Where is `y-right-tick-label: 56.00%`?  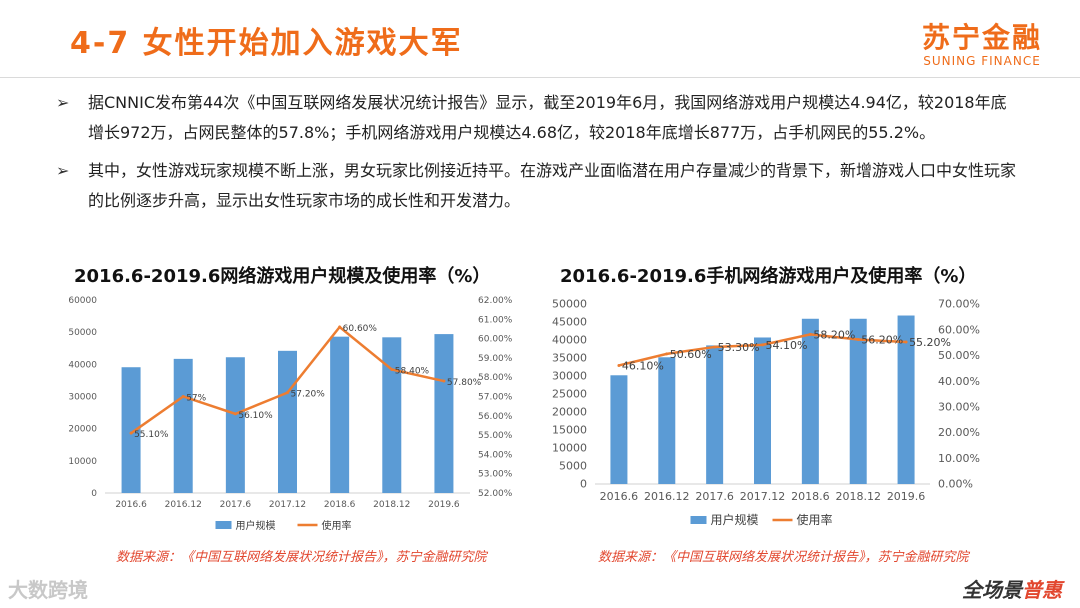
y-right-tick-label: 56.00% is located at coordinates (495, 417).